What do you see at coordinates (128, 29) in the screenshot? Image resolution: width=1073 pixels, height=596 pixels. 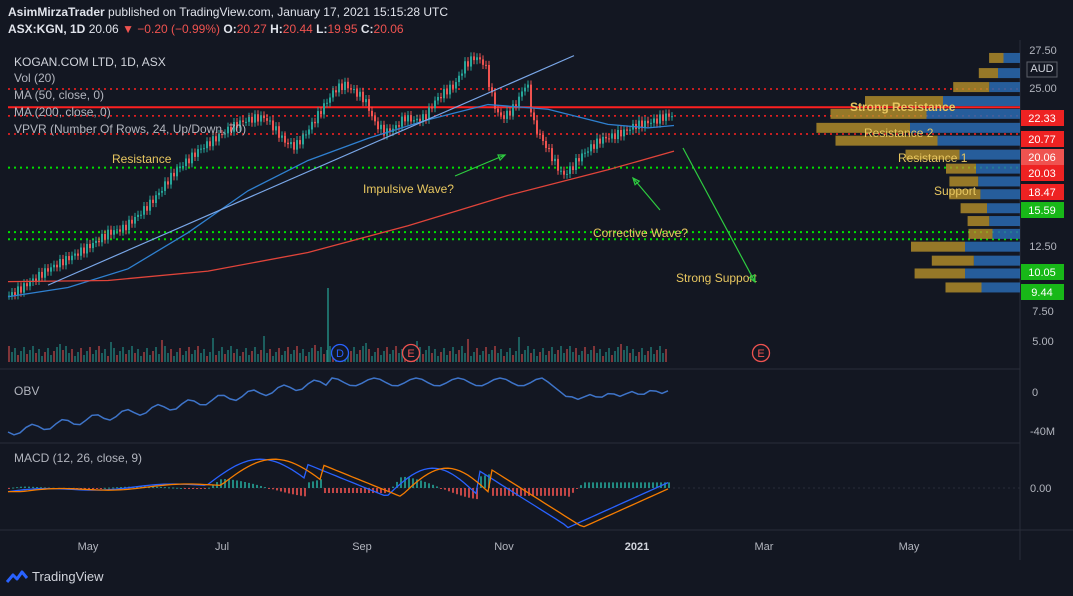 I see `down-arrow-icon: ▼` at bounding box center [128, 29].